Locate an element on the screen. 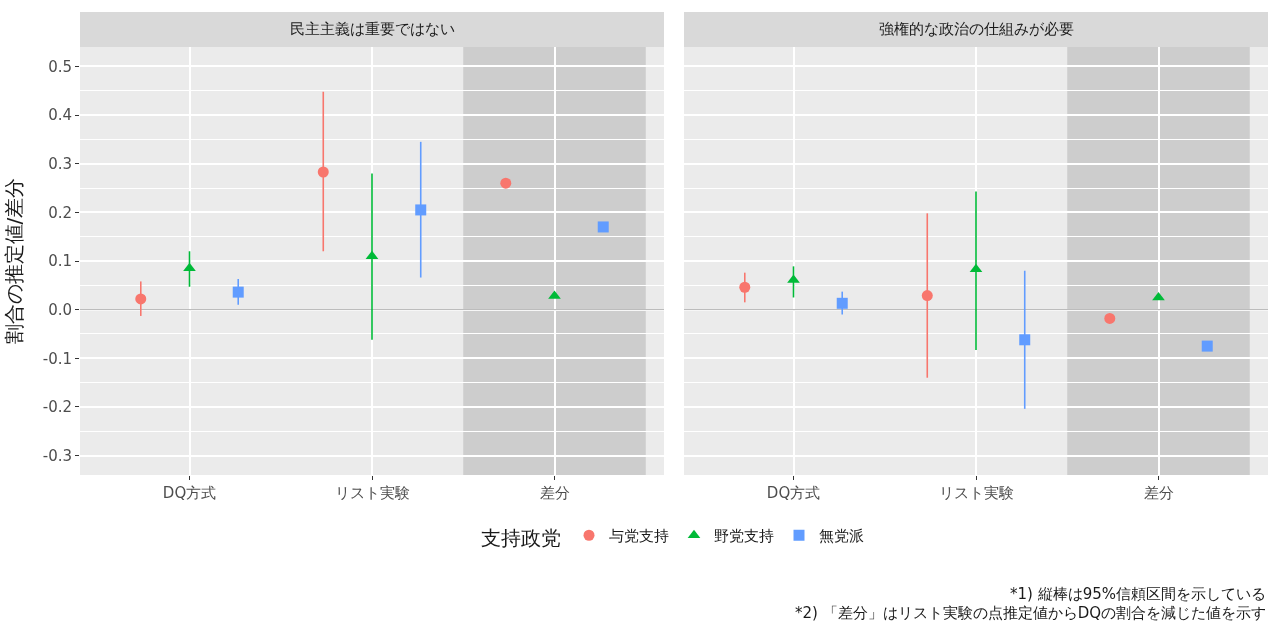  y-tick-label: 0.1 is located at coordinates (60, 261).